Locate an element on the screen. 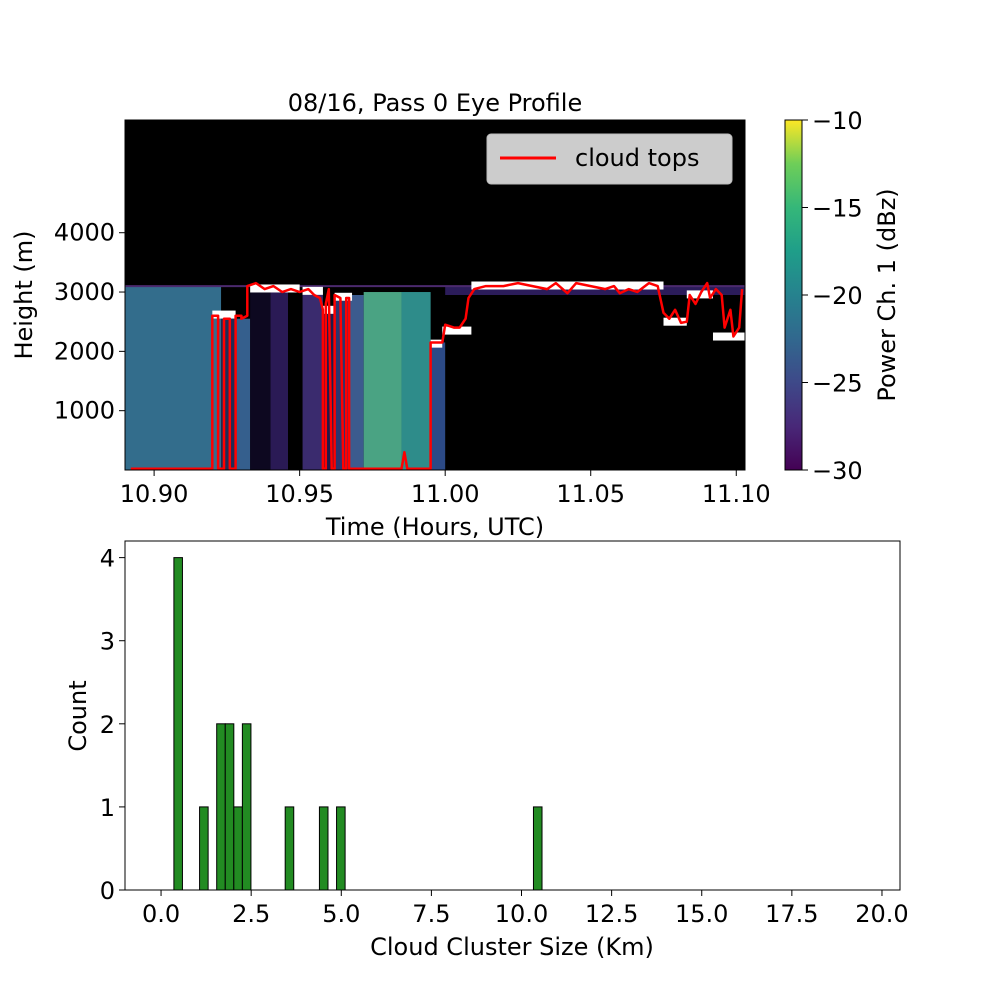 This screenshot has height=1000, width=1000. histogram-y-tick-label-2: 2 is located at coordinates (107, 725).